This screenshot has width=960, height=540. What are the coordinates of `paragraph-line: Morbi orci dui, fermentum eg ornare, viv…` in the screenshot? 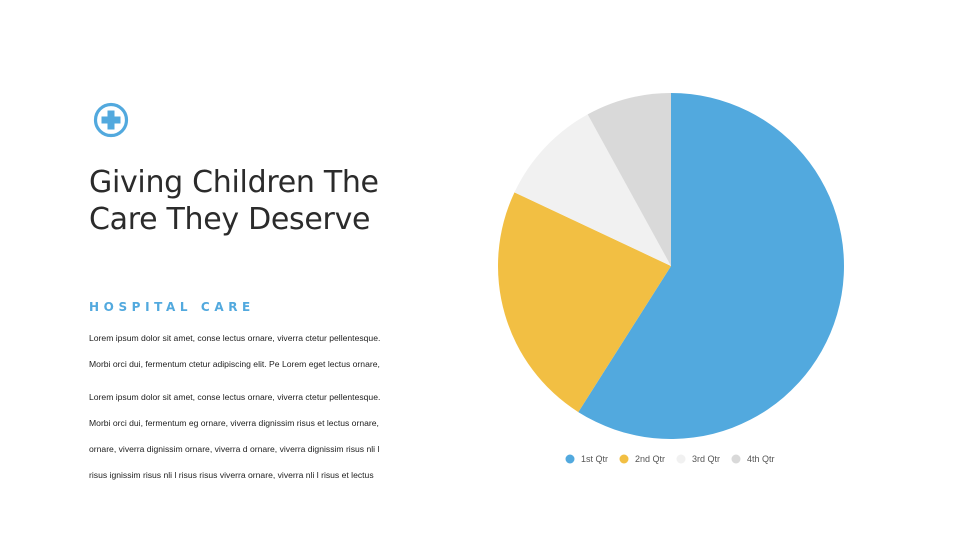 It's located at (234, 423).